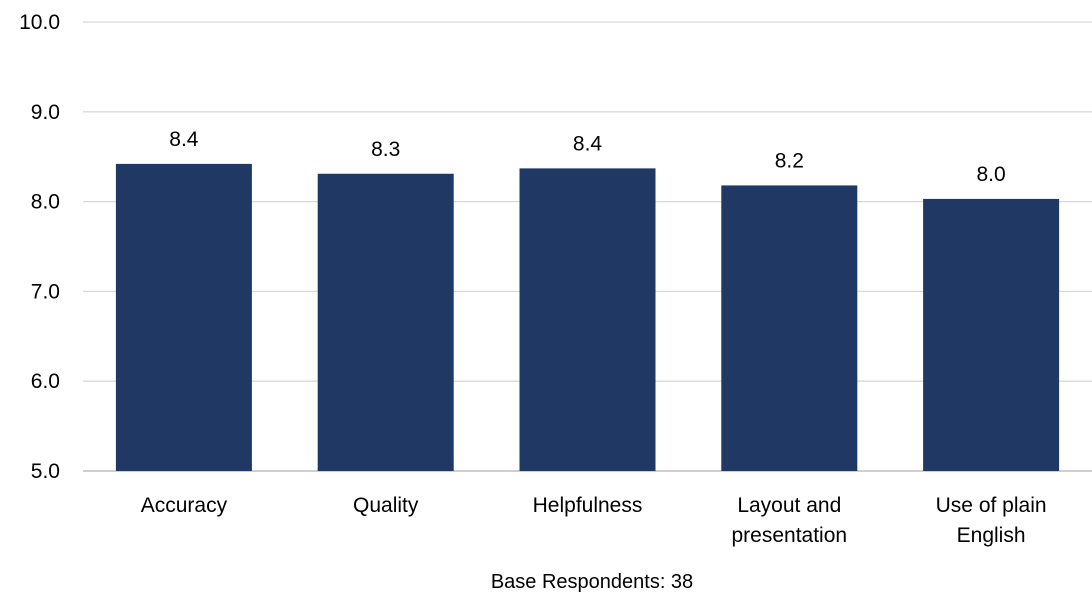 The height and width of the screenshot is (594, 1092). Describe the element at coordinates (588, 505) in the screenshot. I see `category-label: Helpfulness` at that location.